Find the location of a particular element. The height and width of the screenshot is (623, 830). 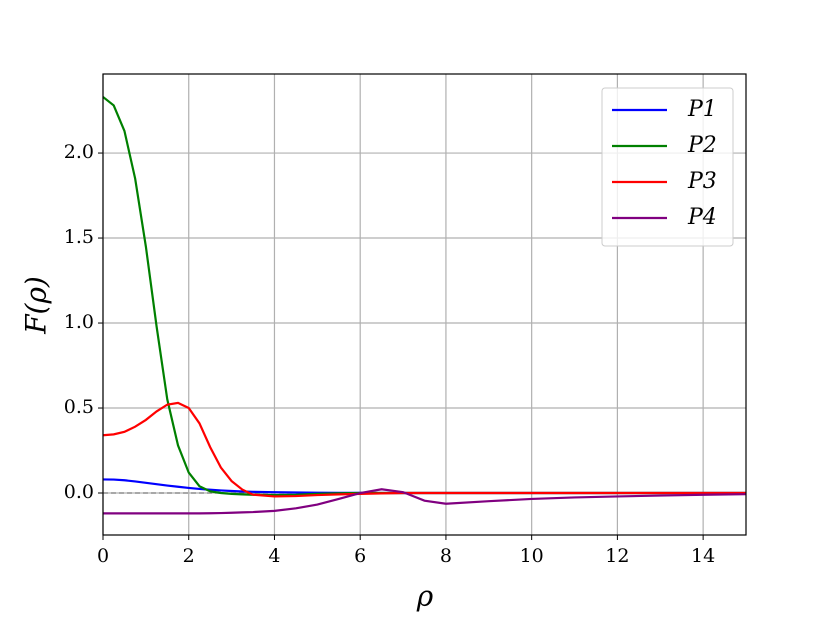

x-tick-label: 0 is located at coordinates (103, 556).